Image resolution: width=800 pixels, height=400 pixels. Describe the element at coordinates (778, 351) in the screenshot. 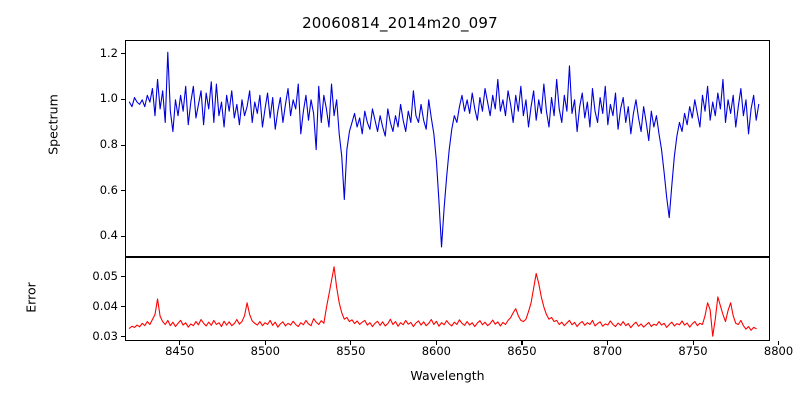

I see `x-tick-label: 8800` at that location.